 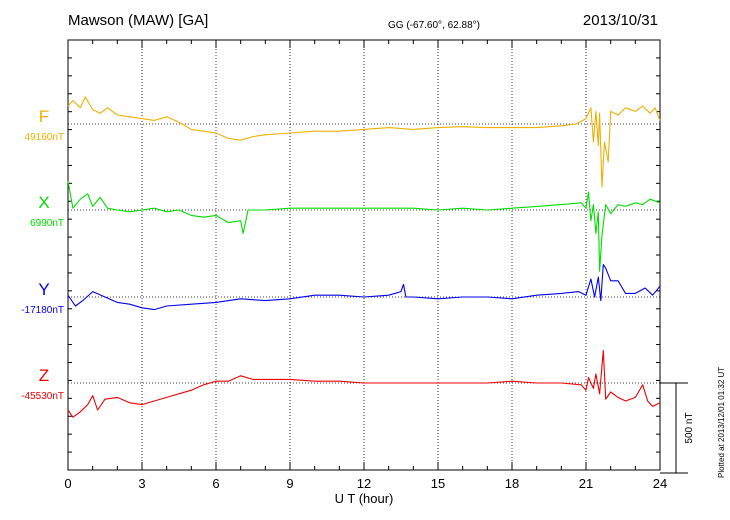 I want to click on x-tick-label: 18, so click(x=512, y=483).